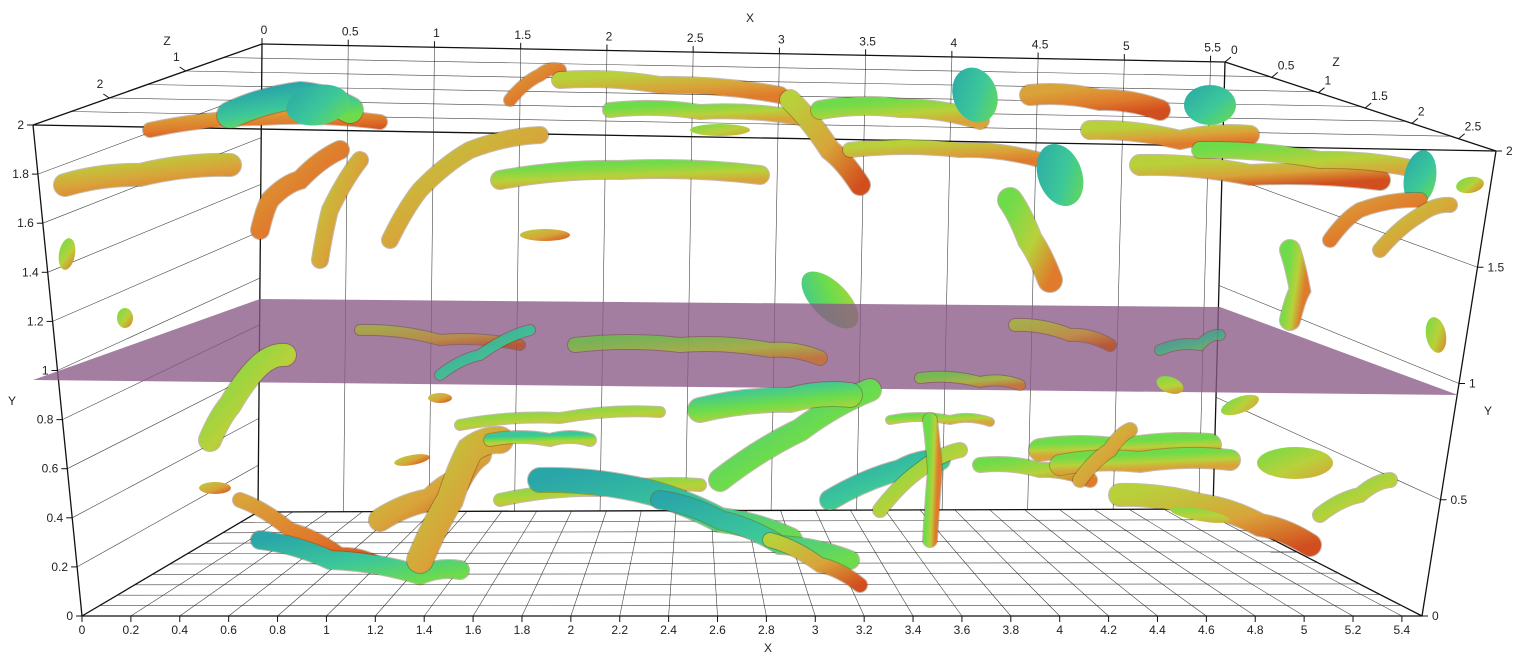  What do you see at coordinates (100, 84) in the screenshot?
I see `z-left-tick-label: 2` at bounding box center [100, 84].